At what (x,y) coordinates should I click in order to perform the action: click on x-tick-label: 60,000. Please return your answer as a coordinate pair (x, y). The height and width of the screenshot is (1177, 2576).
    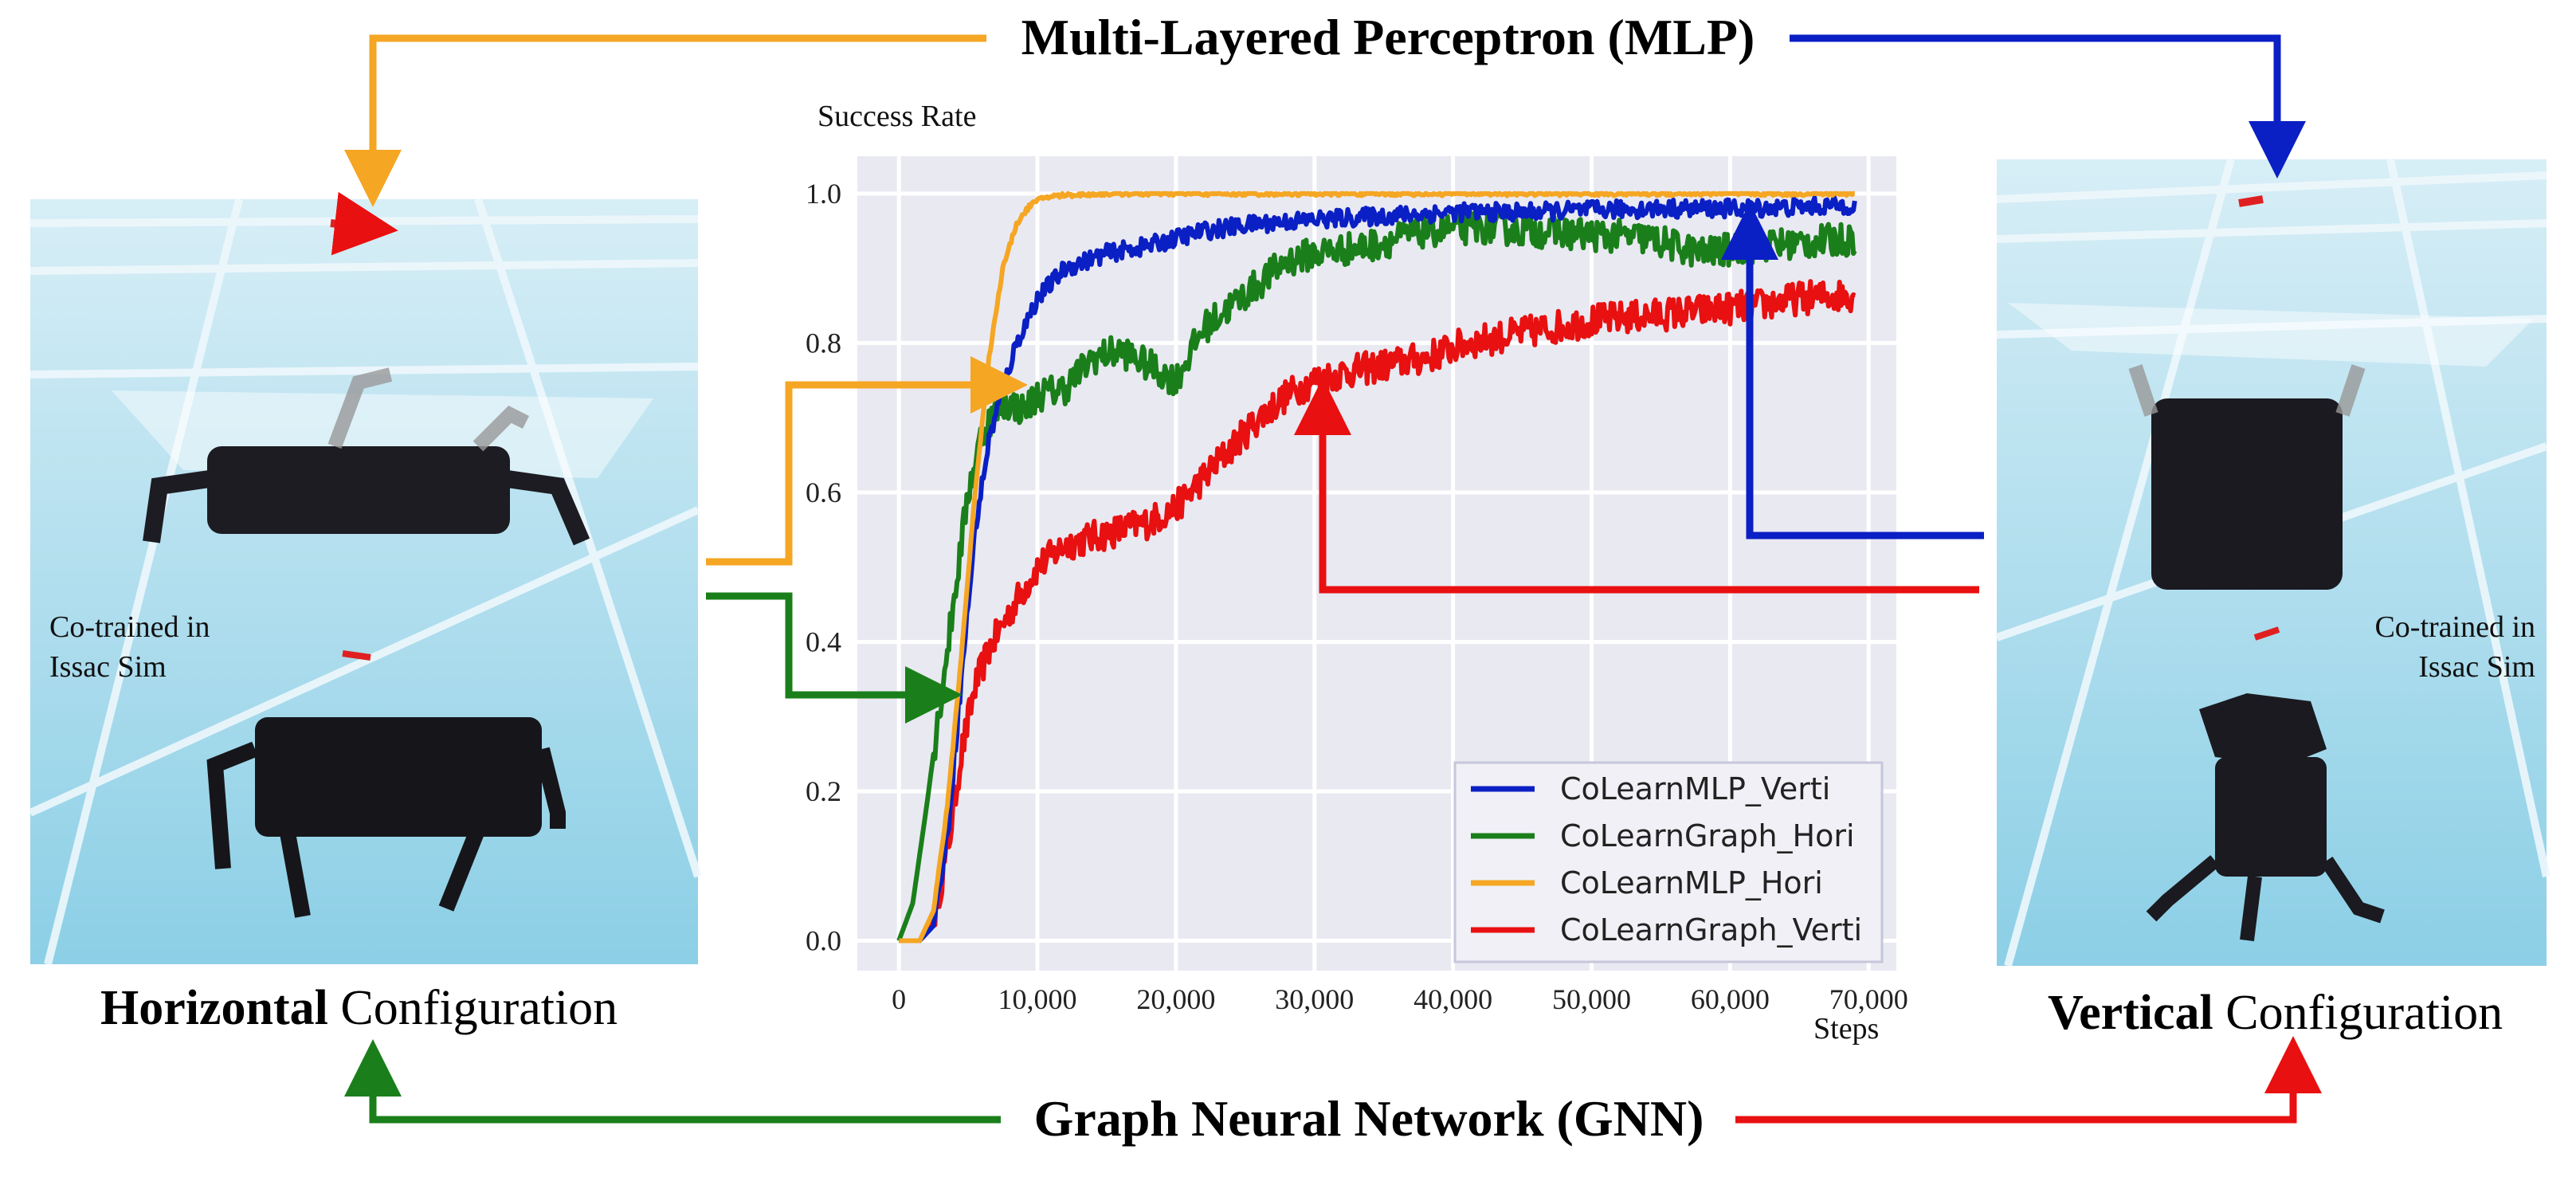
    Looking at the image, I should click on (1731, 999).